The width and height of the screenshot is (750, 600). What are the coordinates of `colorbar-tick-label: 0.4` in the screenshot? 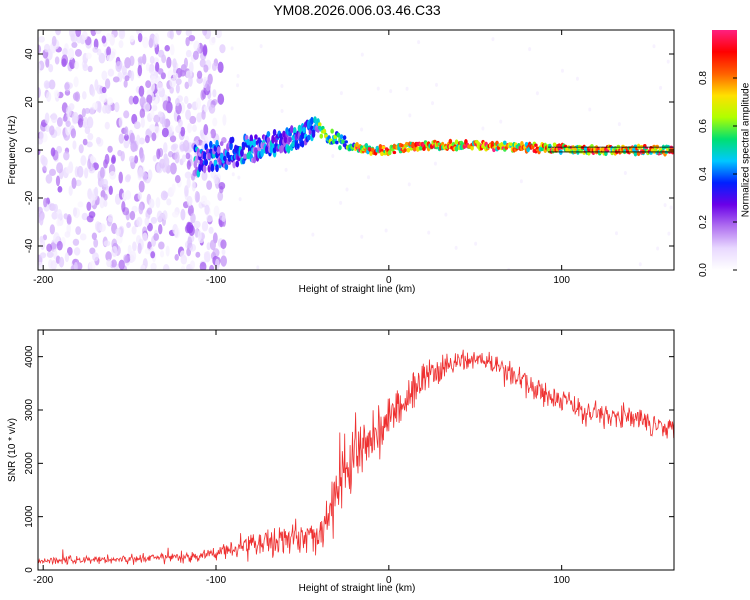 It's located at (703, 174).